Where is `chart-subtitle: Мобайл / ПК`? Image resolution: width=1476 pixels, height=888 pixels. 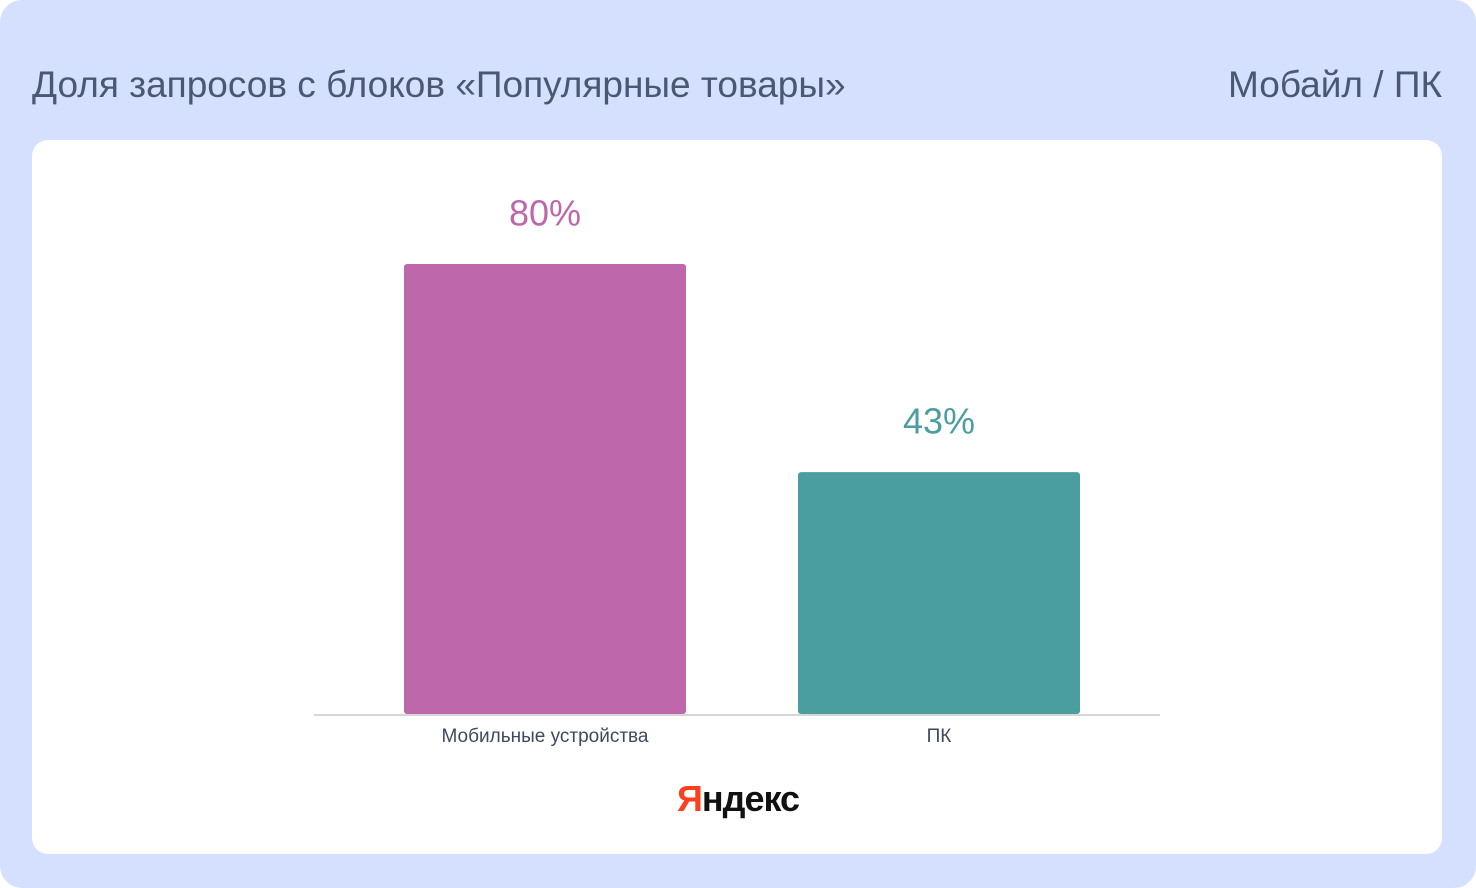 chart-subtitle: Мобайл / ПК is located at coordinates (1335, 84).